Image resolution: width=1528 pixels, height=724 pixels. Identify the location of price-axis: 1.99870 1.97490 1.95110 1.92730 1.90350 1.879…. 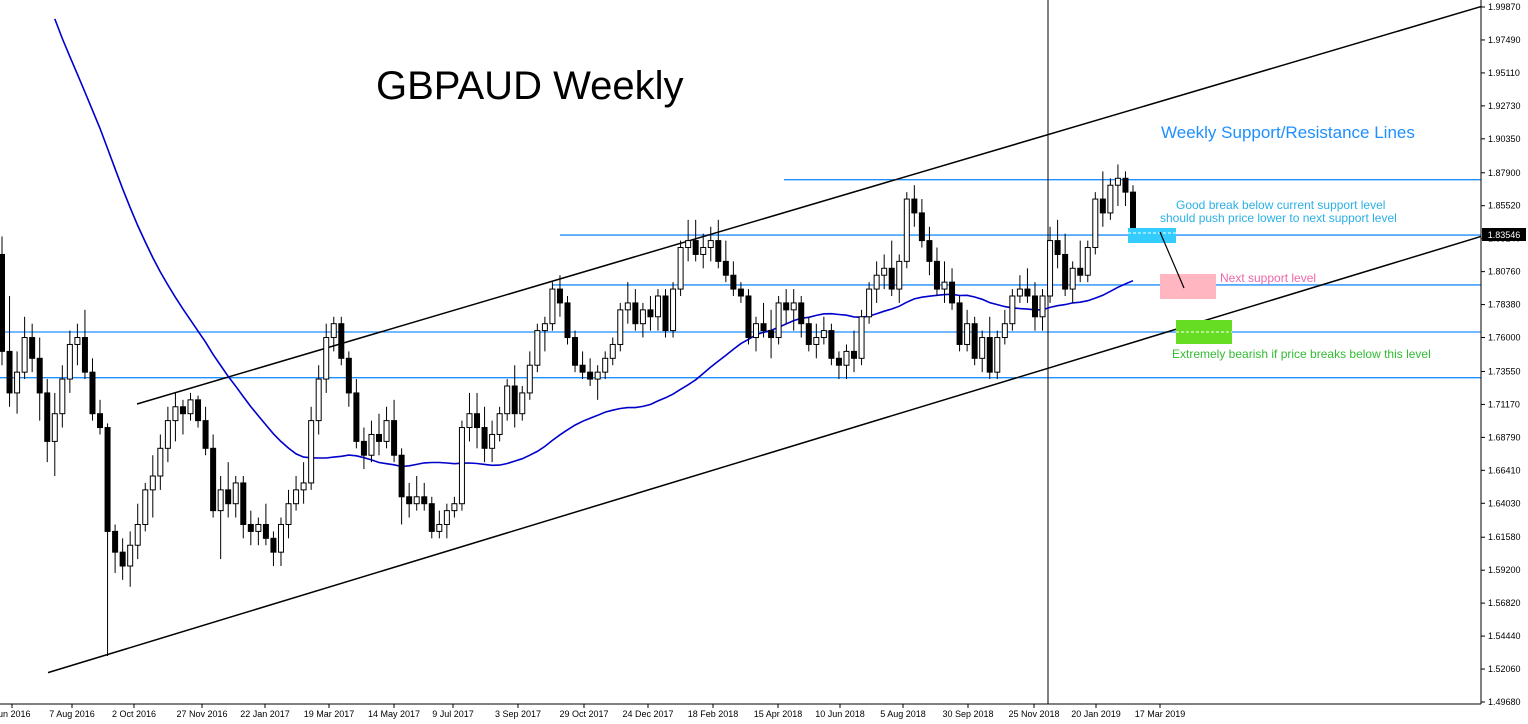
(1500, 353).